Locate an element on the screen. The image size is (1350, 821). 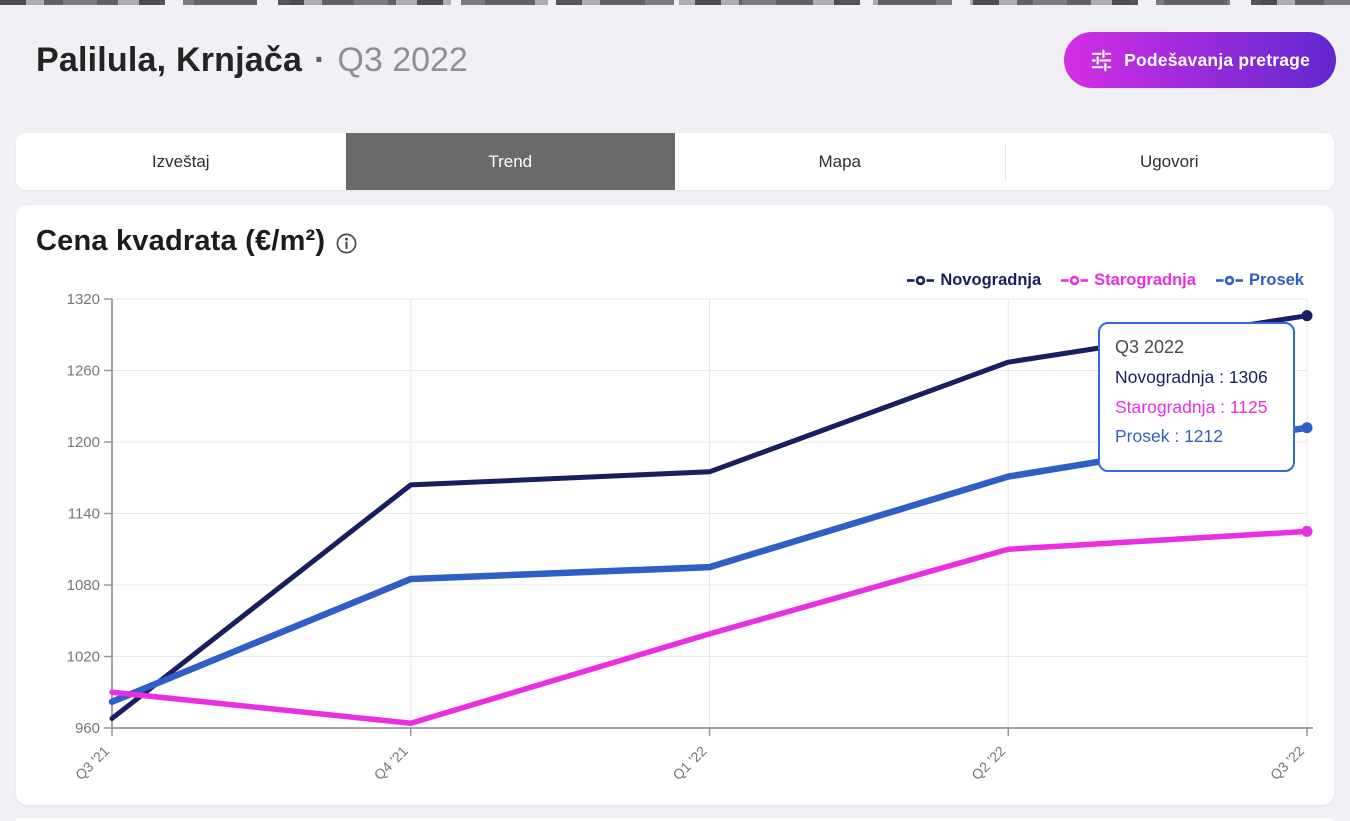
period-label: Q3 2022 is located at coordinates (402, 59).